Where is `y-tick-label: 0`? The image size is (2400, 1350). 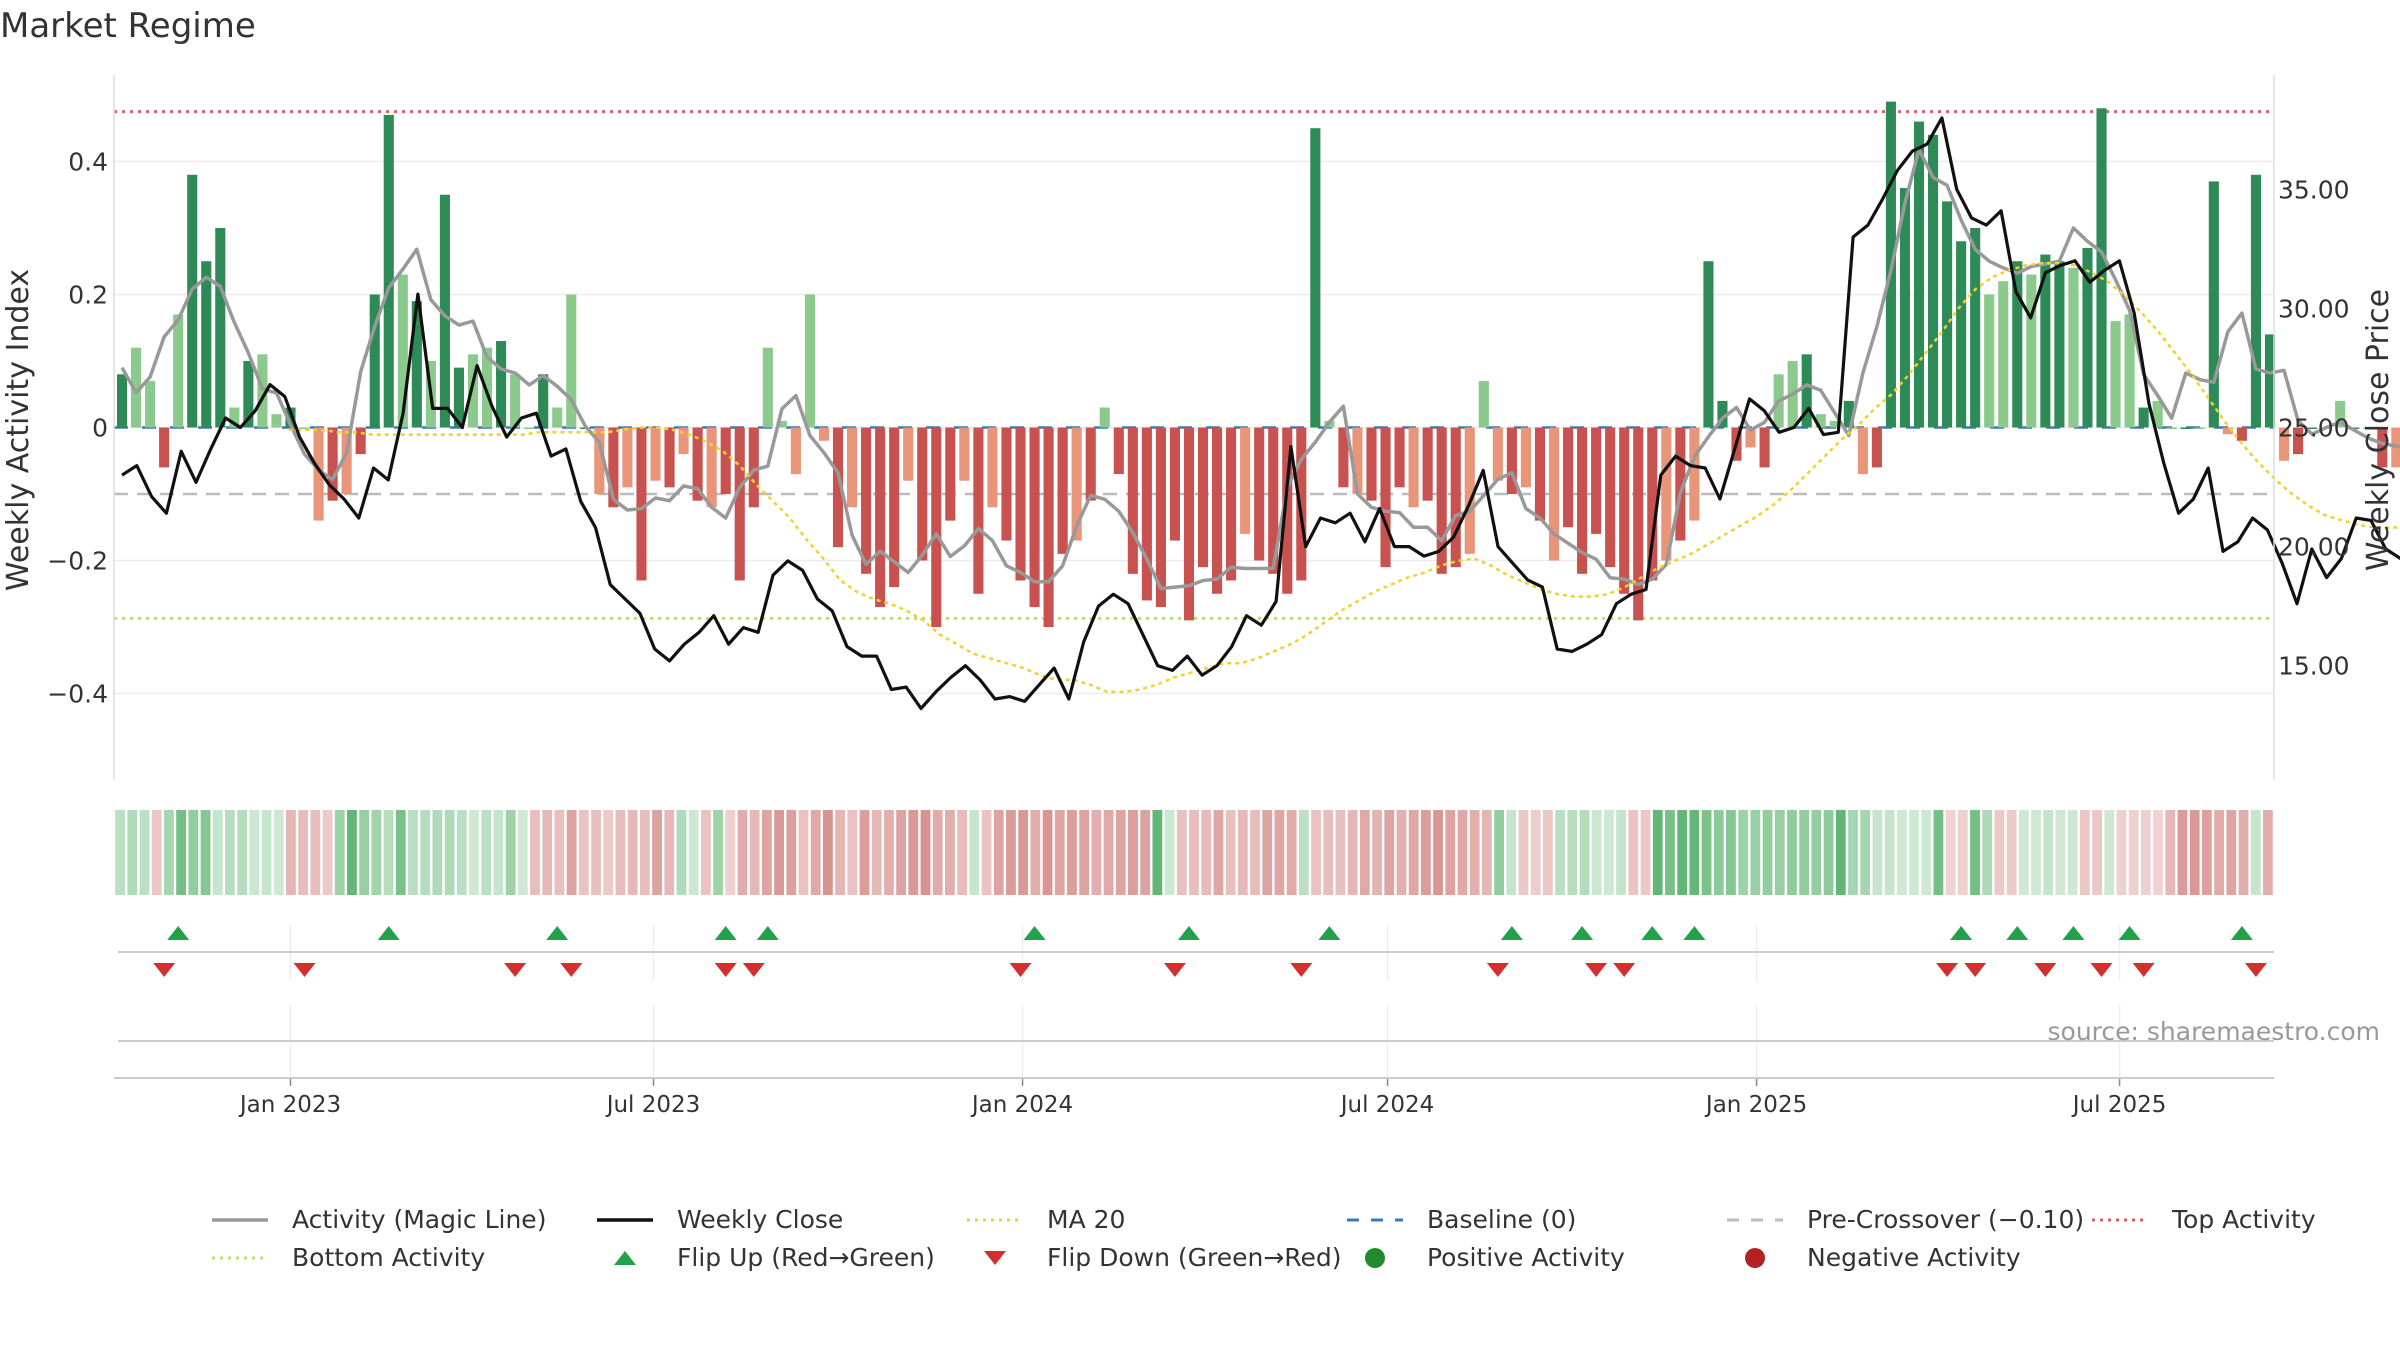 y-tick-label: 0 is located at coordinates (100, 428).